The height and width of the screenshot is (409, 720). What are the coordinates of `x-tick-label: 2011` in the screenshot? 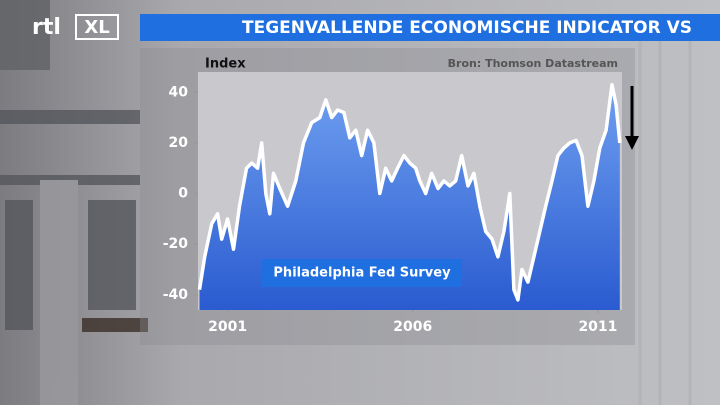 It's located at (597, 327).